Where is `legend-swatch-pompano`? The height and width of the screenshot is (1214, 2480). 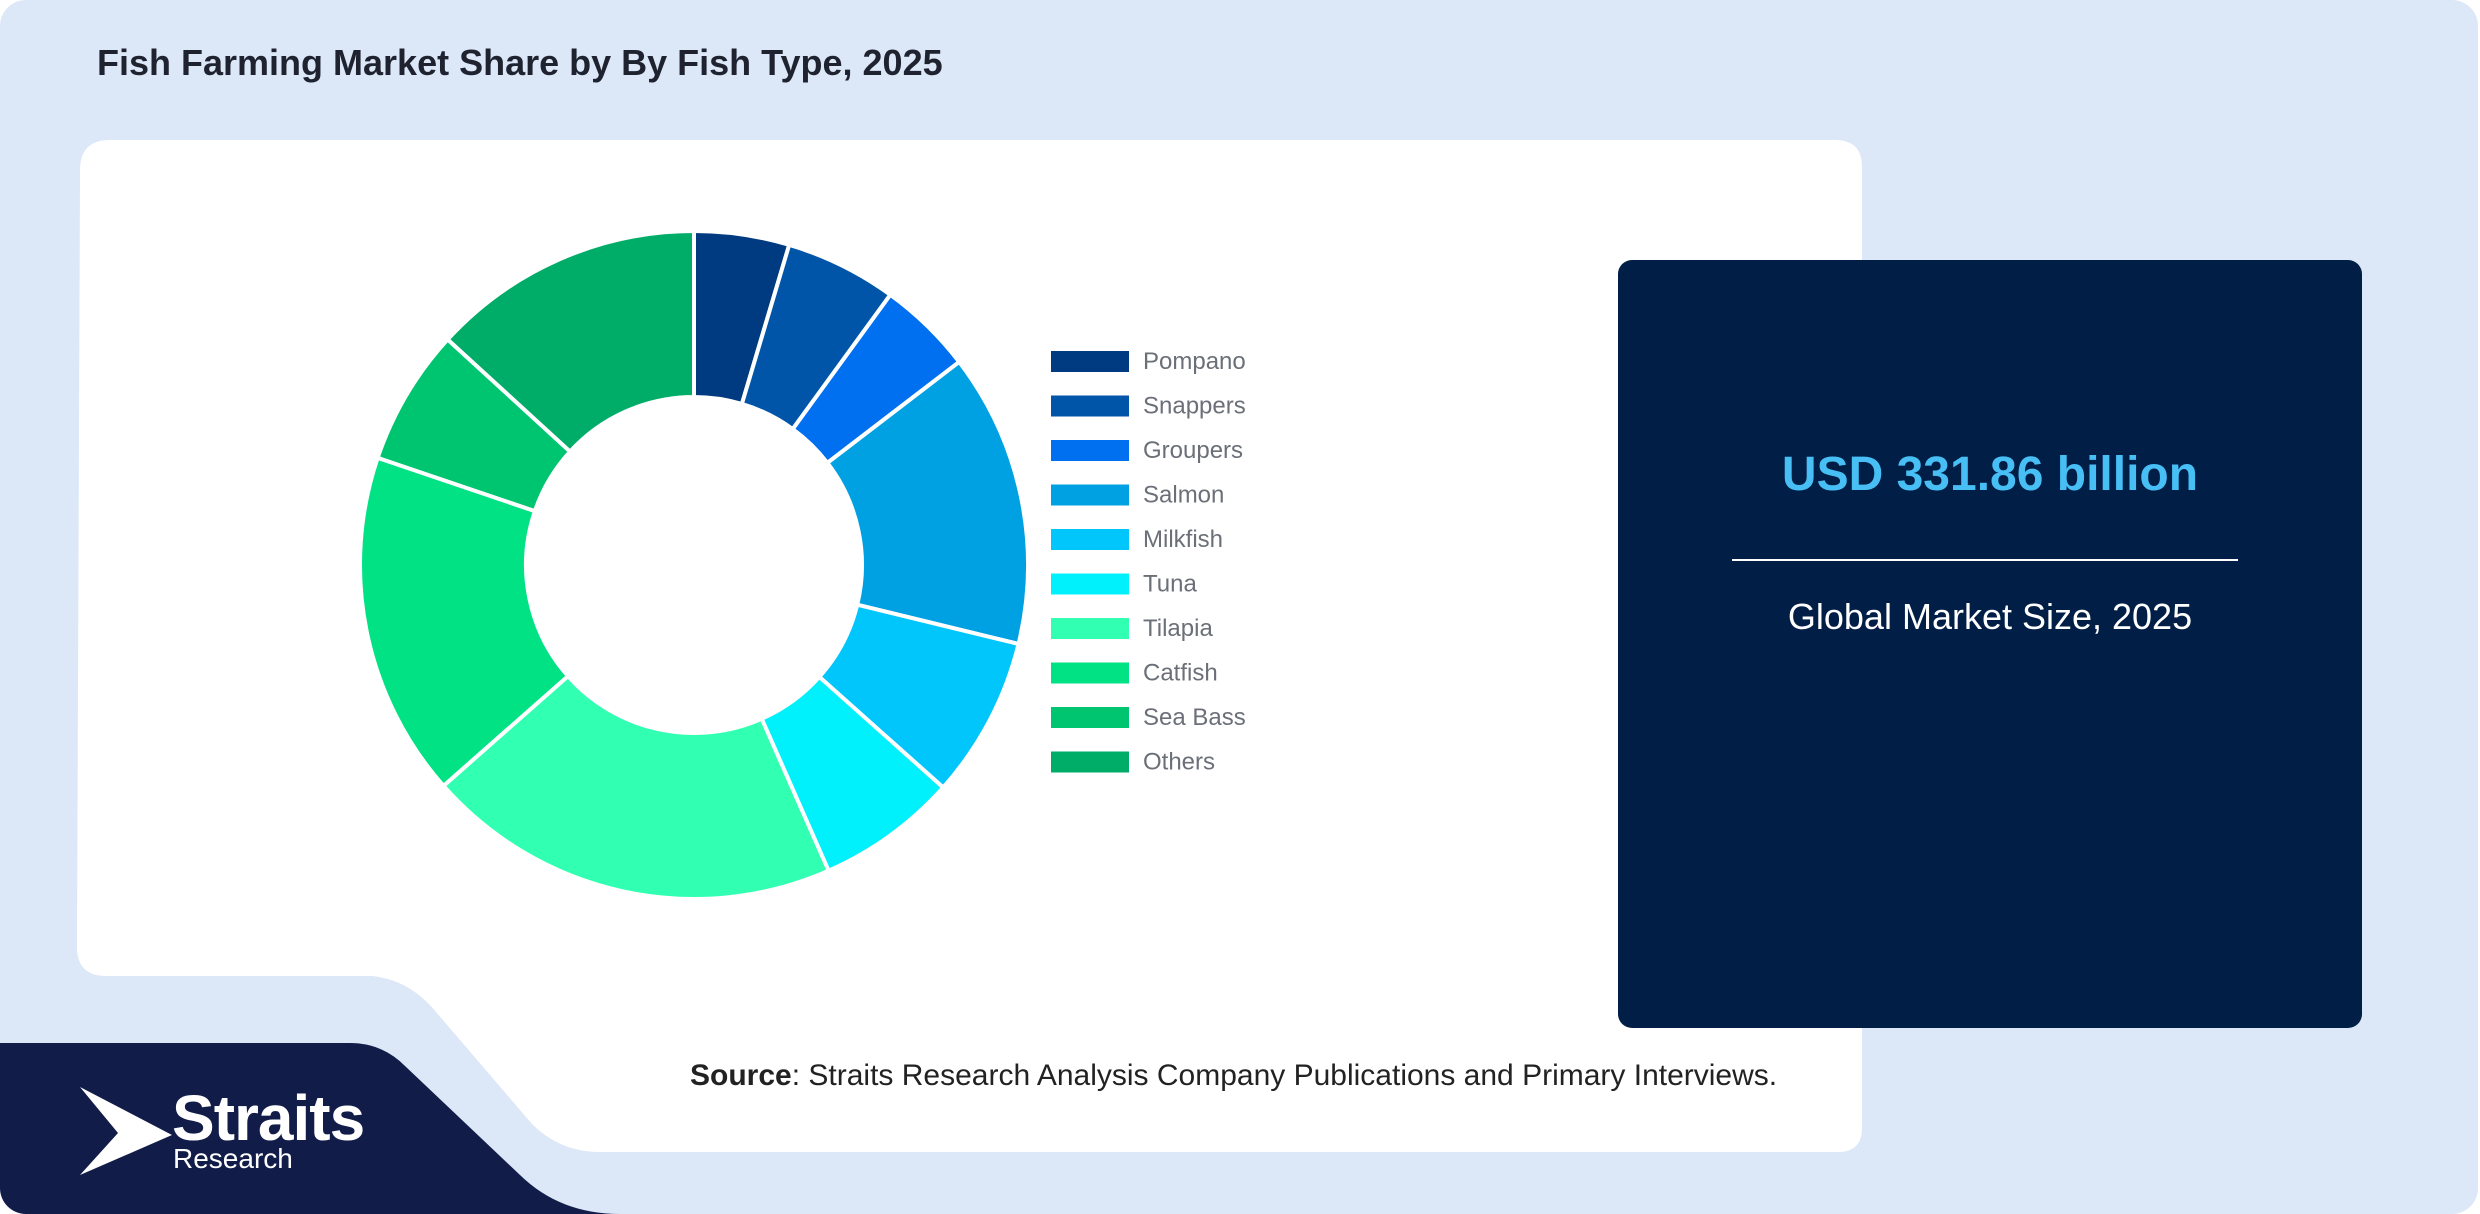
legend-swatch-pompano is located at coordinates (1090, 361).